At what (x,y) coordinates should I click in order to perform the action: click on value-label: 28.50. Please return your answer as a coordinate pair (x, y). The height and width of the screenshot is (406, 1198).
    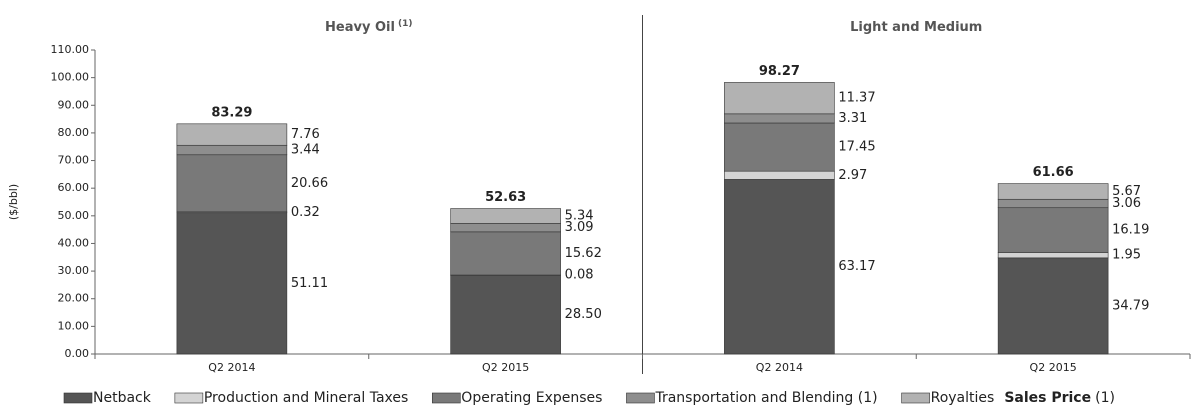
    Looking at the image, I should click on (583, 314).